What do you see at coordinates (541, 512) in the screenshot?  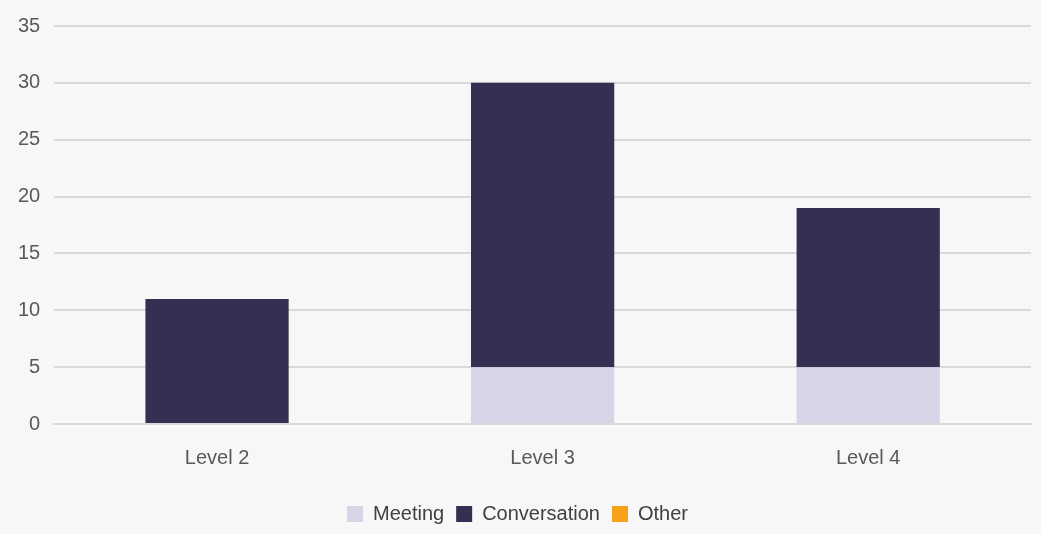 I see `legend-label: Conversation` at bounding box center [541, 512].